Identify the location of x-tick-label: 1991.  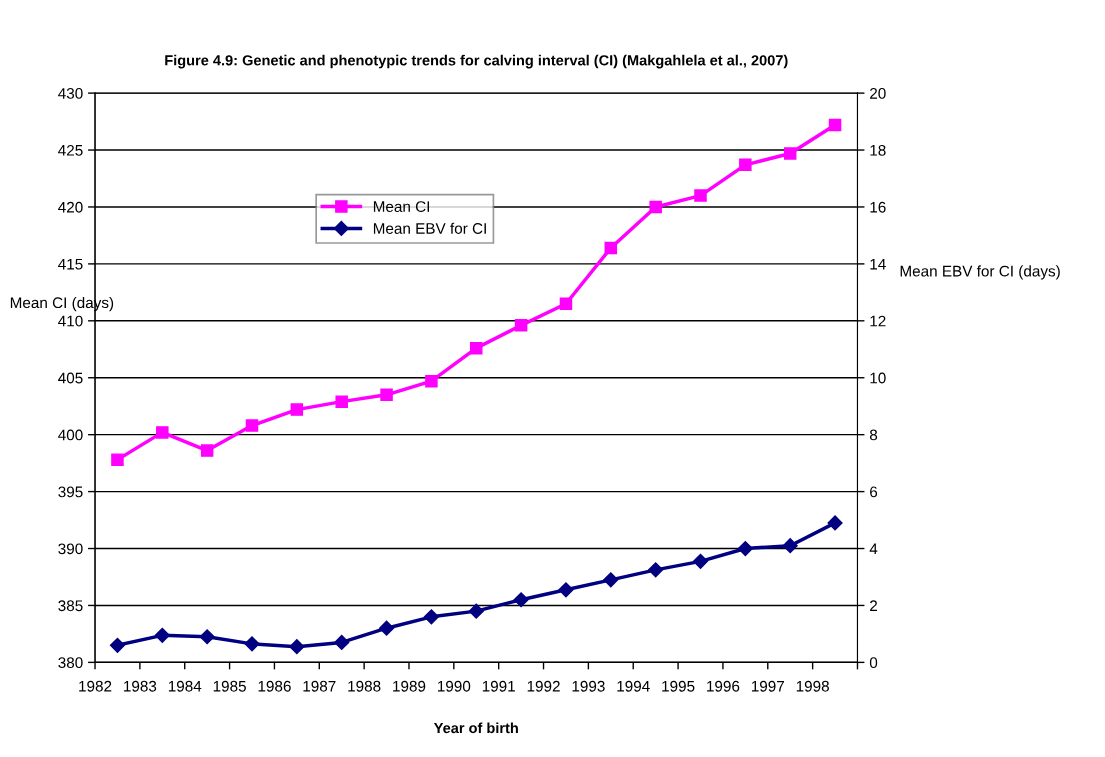
(498, 686).